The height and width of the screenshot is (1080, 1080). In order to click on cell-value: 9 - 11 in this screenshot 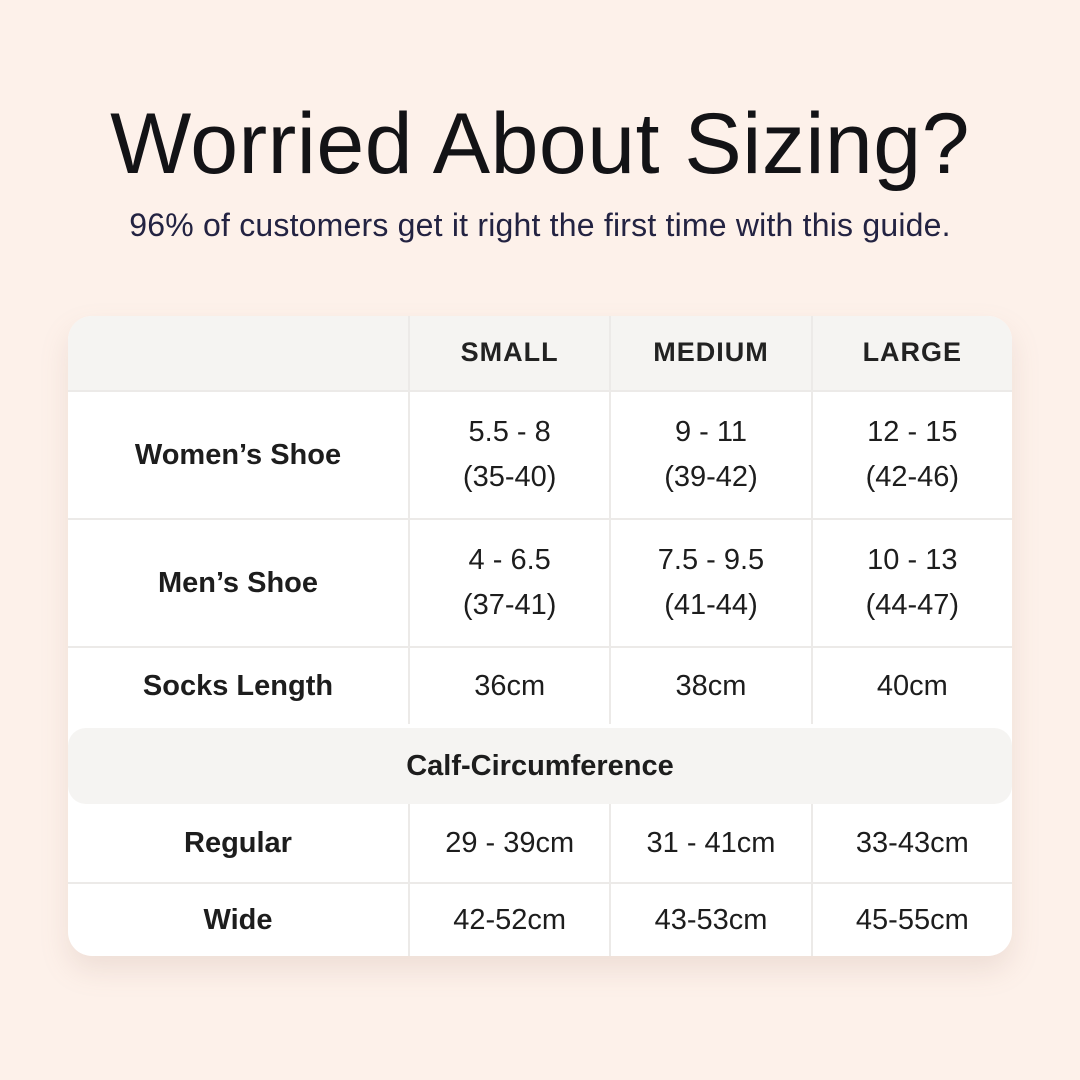, I will do `click(710, 432)`.